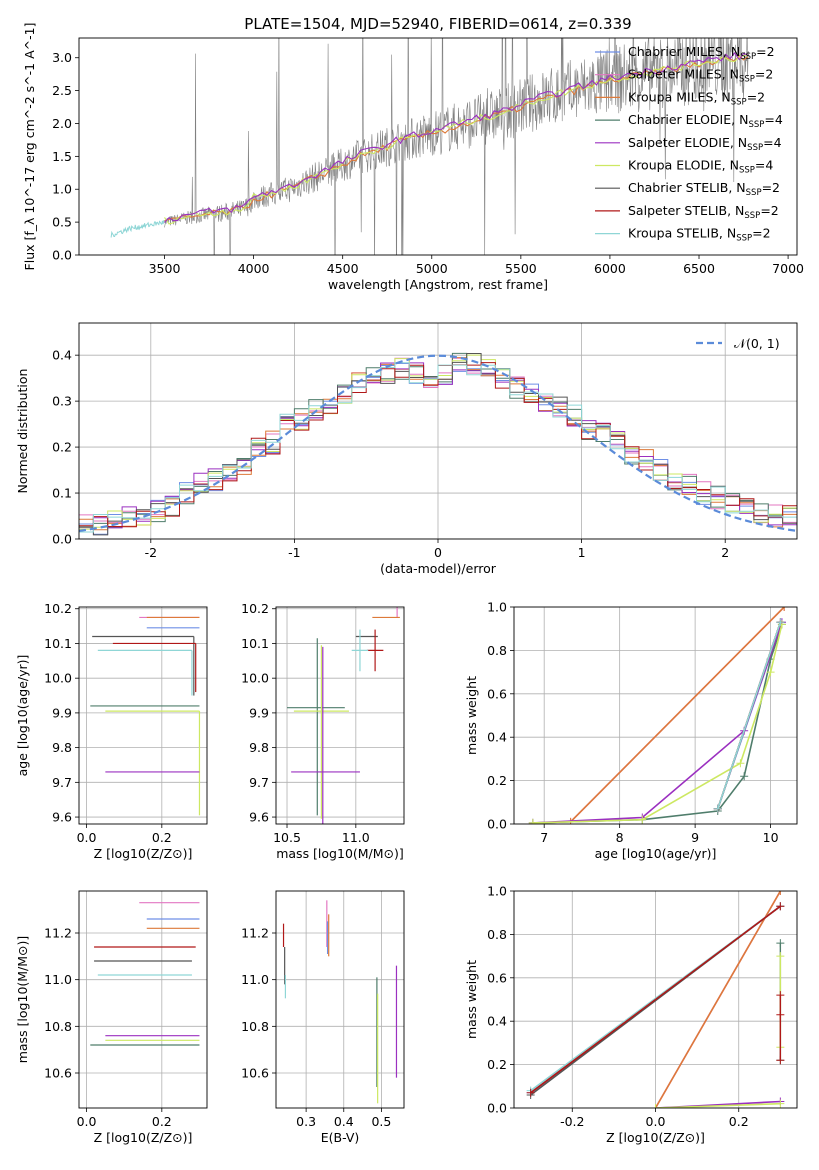 The height and width of the screenshot is (1170, 819). I want to click on x-tick-label: 8, so click(620, 837).